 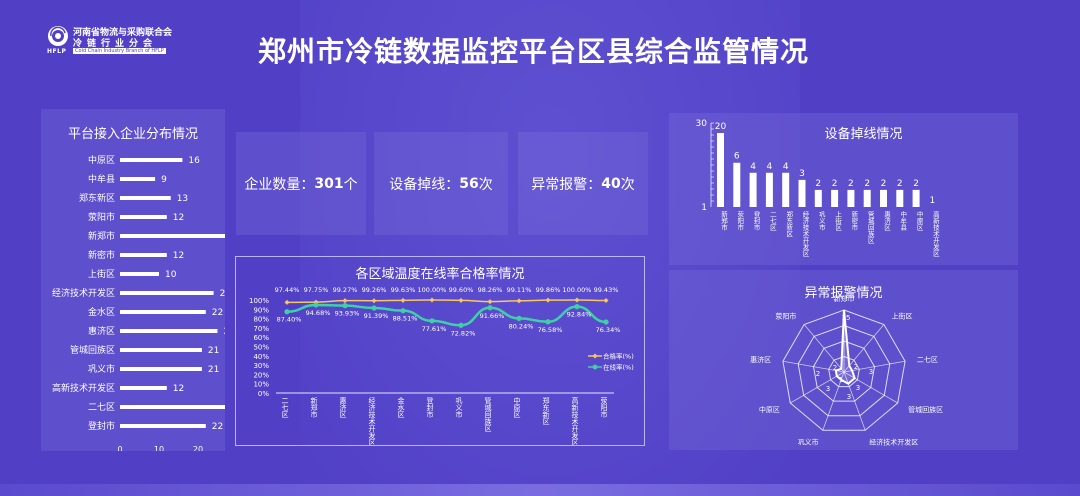 What do you see at coordinates (441, 183) in the screenshot?
I see `device-offline-card: 设备掉线： 56 次` at bounding box center [441, 183].